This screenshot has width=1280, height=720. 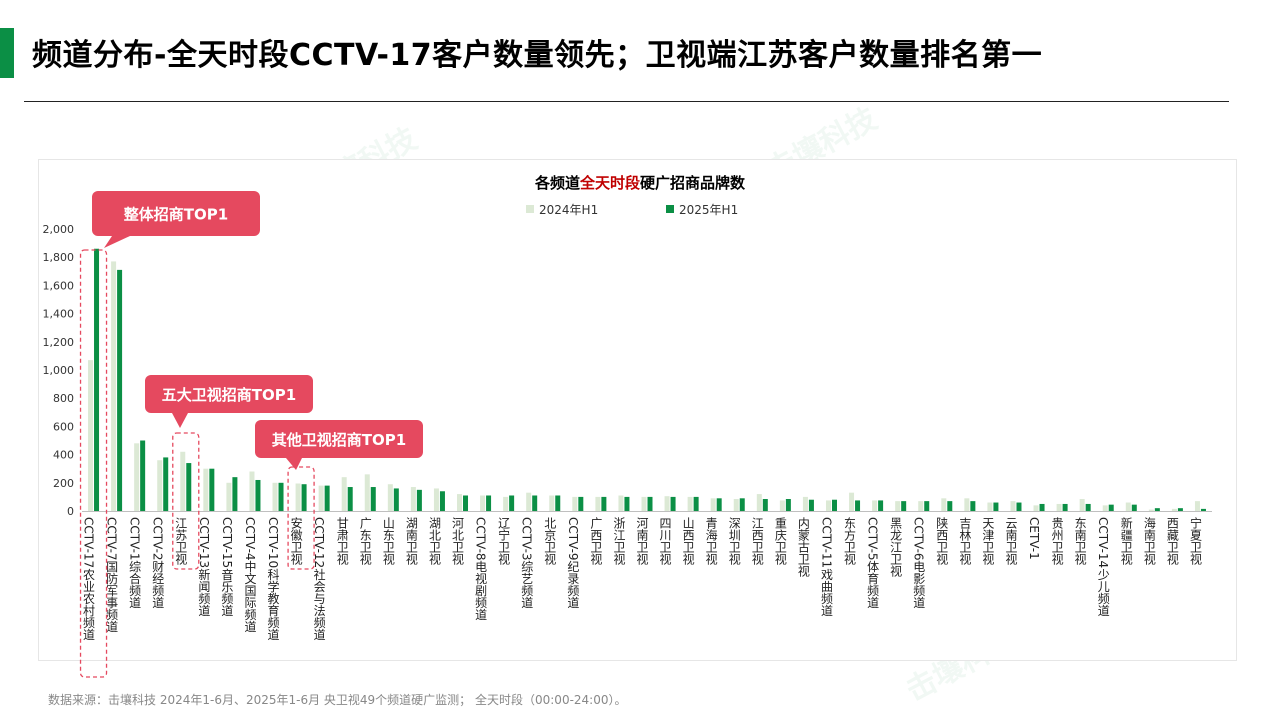 What do you see at coordinates (596, 541) in the screenshot?
I see `x-tick-label: 广西卫视` at bounding box center [596, 541].